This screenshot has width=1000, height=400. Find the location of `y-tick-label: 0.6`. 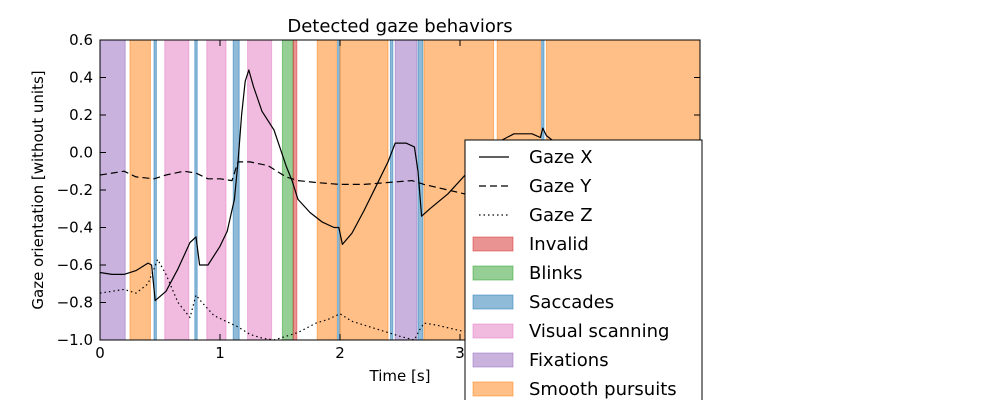

y-tick-label: 0.6 is located at coordinates (81, 40).